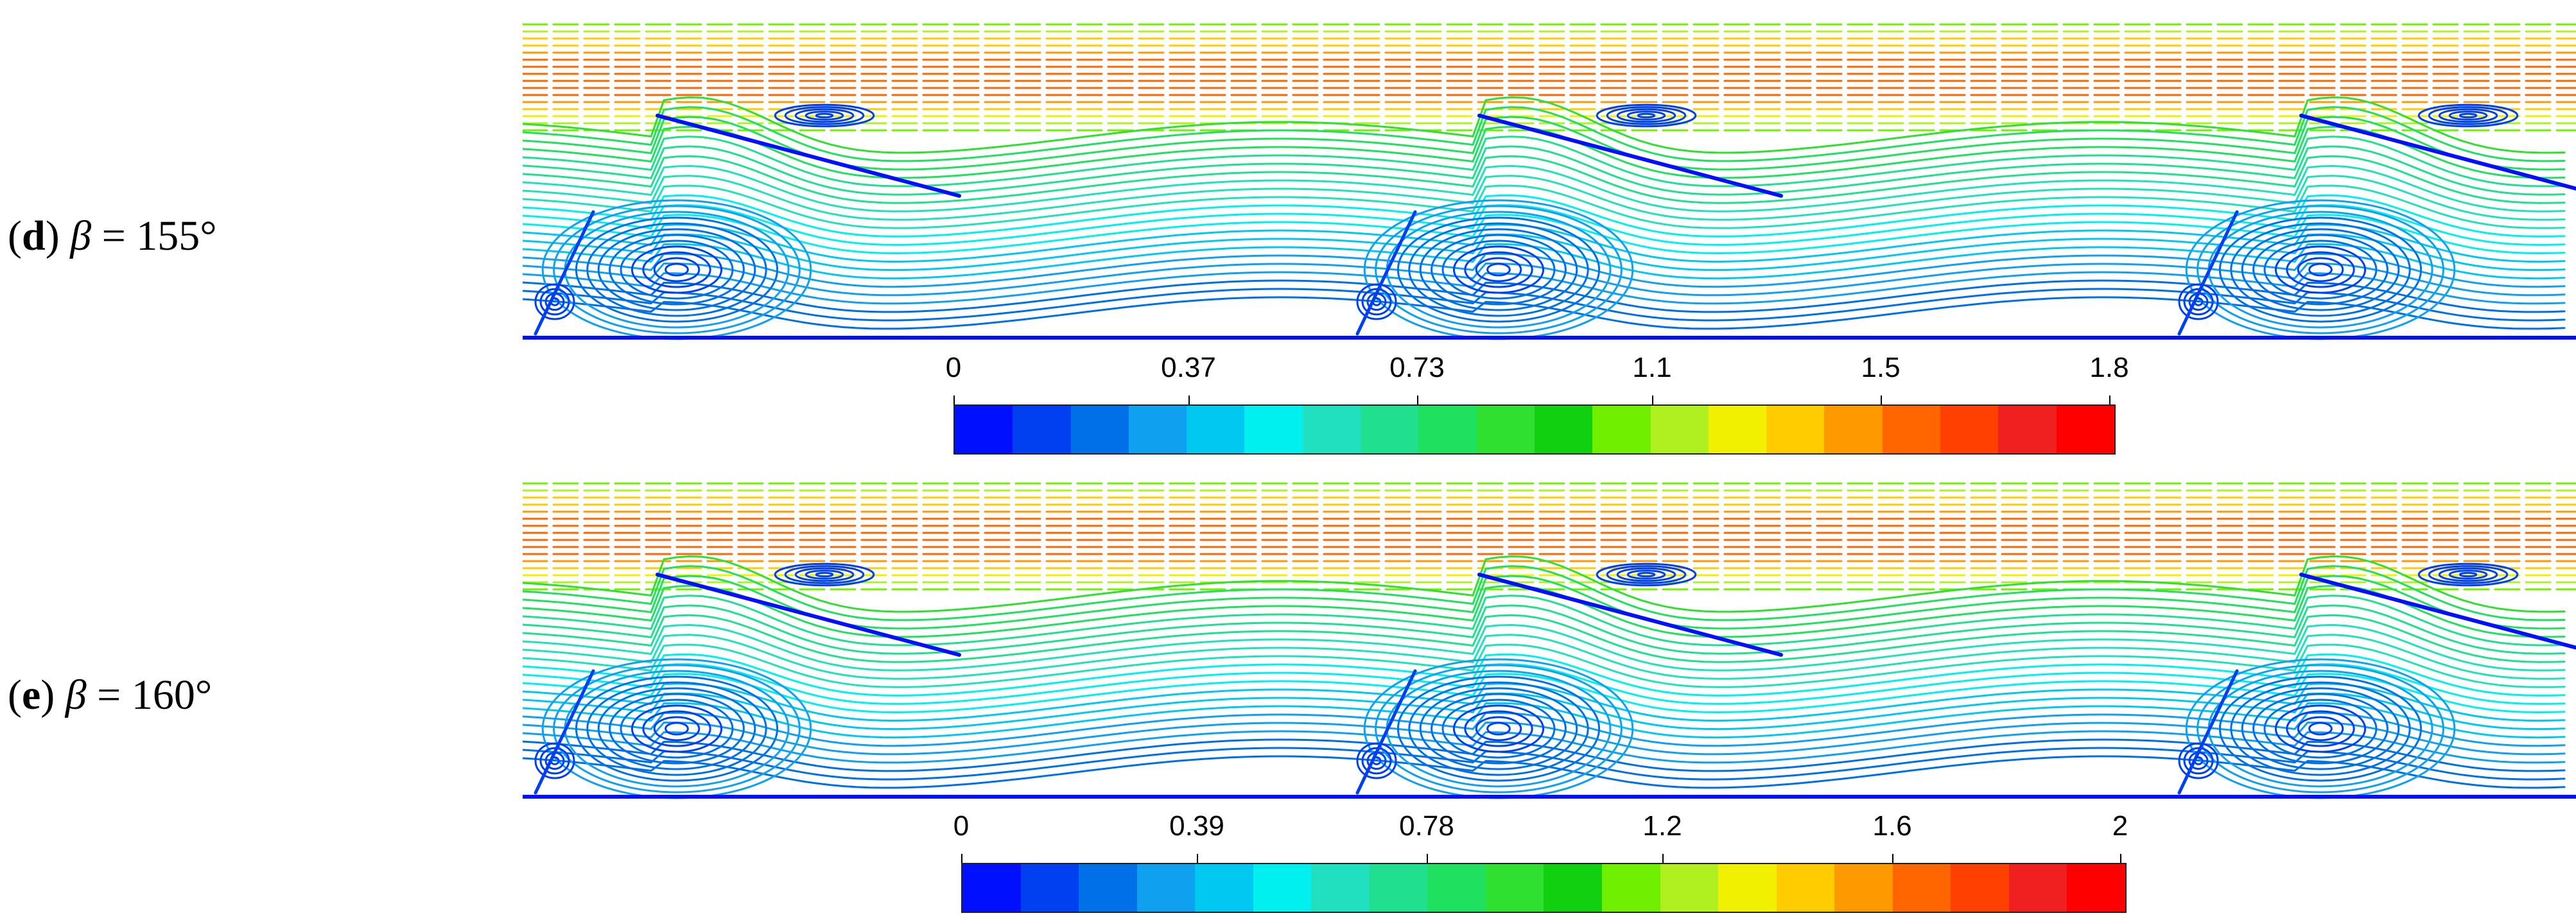 This screenshot has width=2576, height=920. Describe the element at coordinates (1662, 826) in the screenshot. I see `cbar-tick-label: 1.2` at that location.